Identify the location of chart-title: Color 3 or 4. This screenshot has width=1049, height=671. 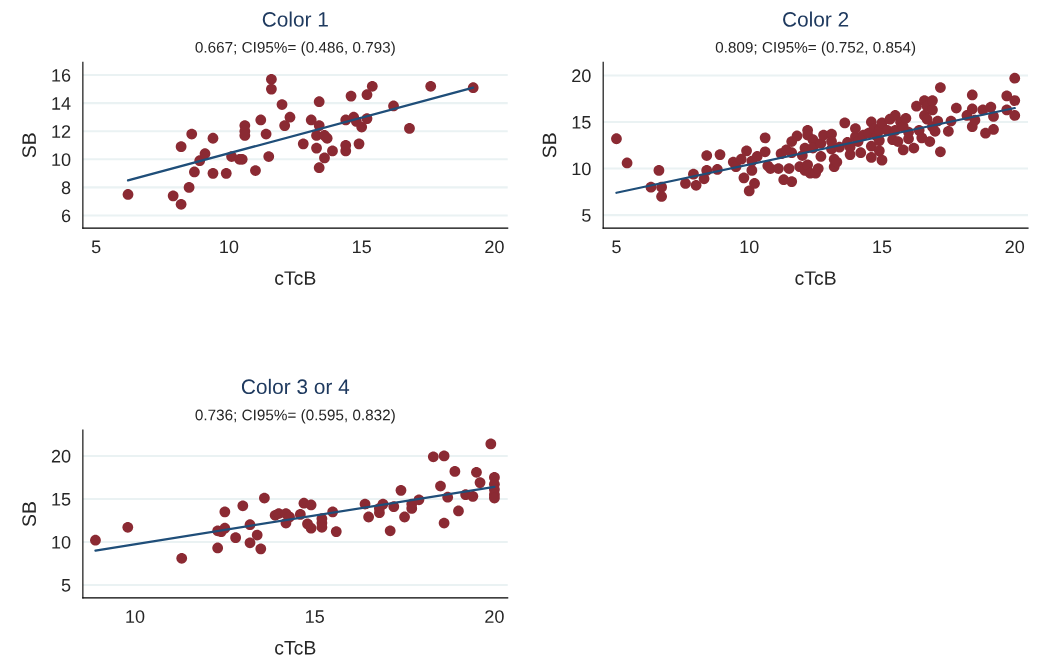
(295, 386).